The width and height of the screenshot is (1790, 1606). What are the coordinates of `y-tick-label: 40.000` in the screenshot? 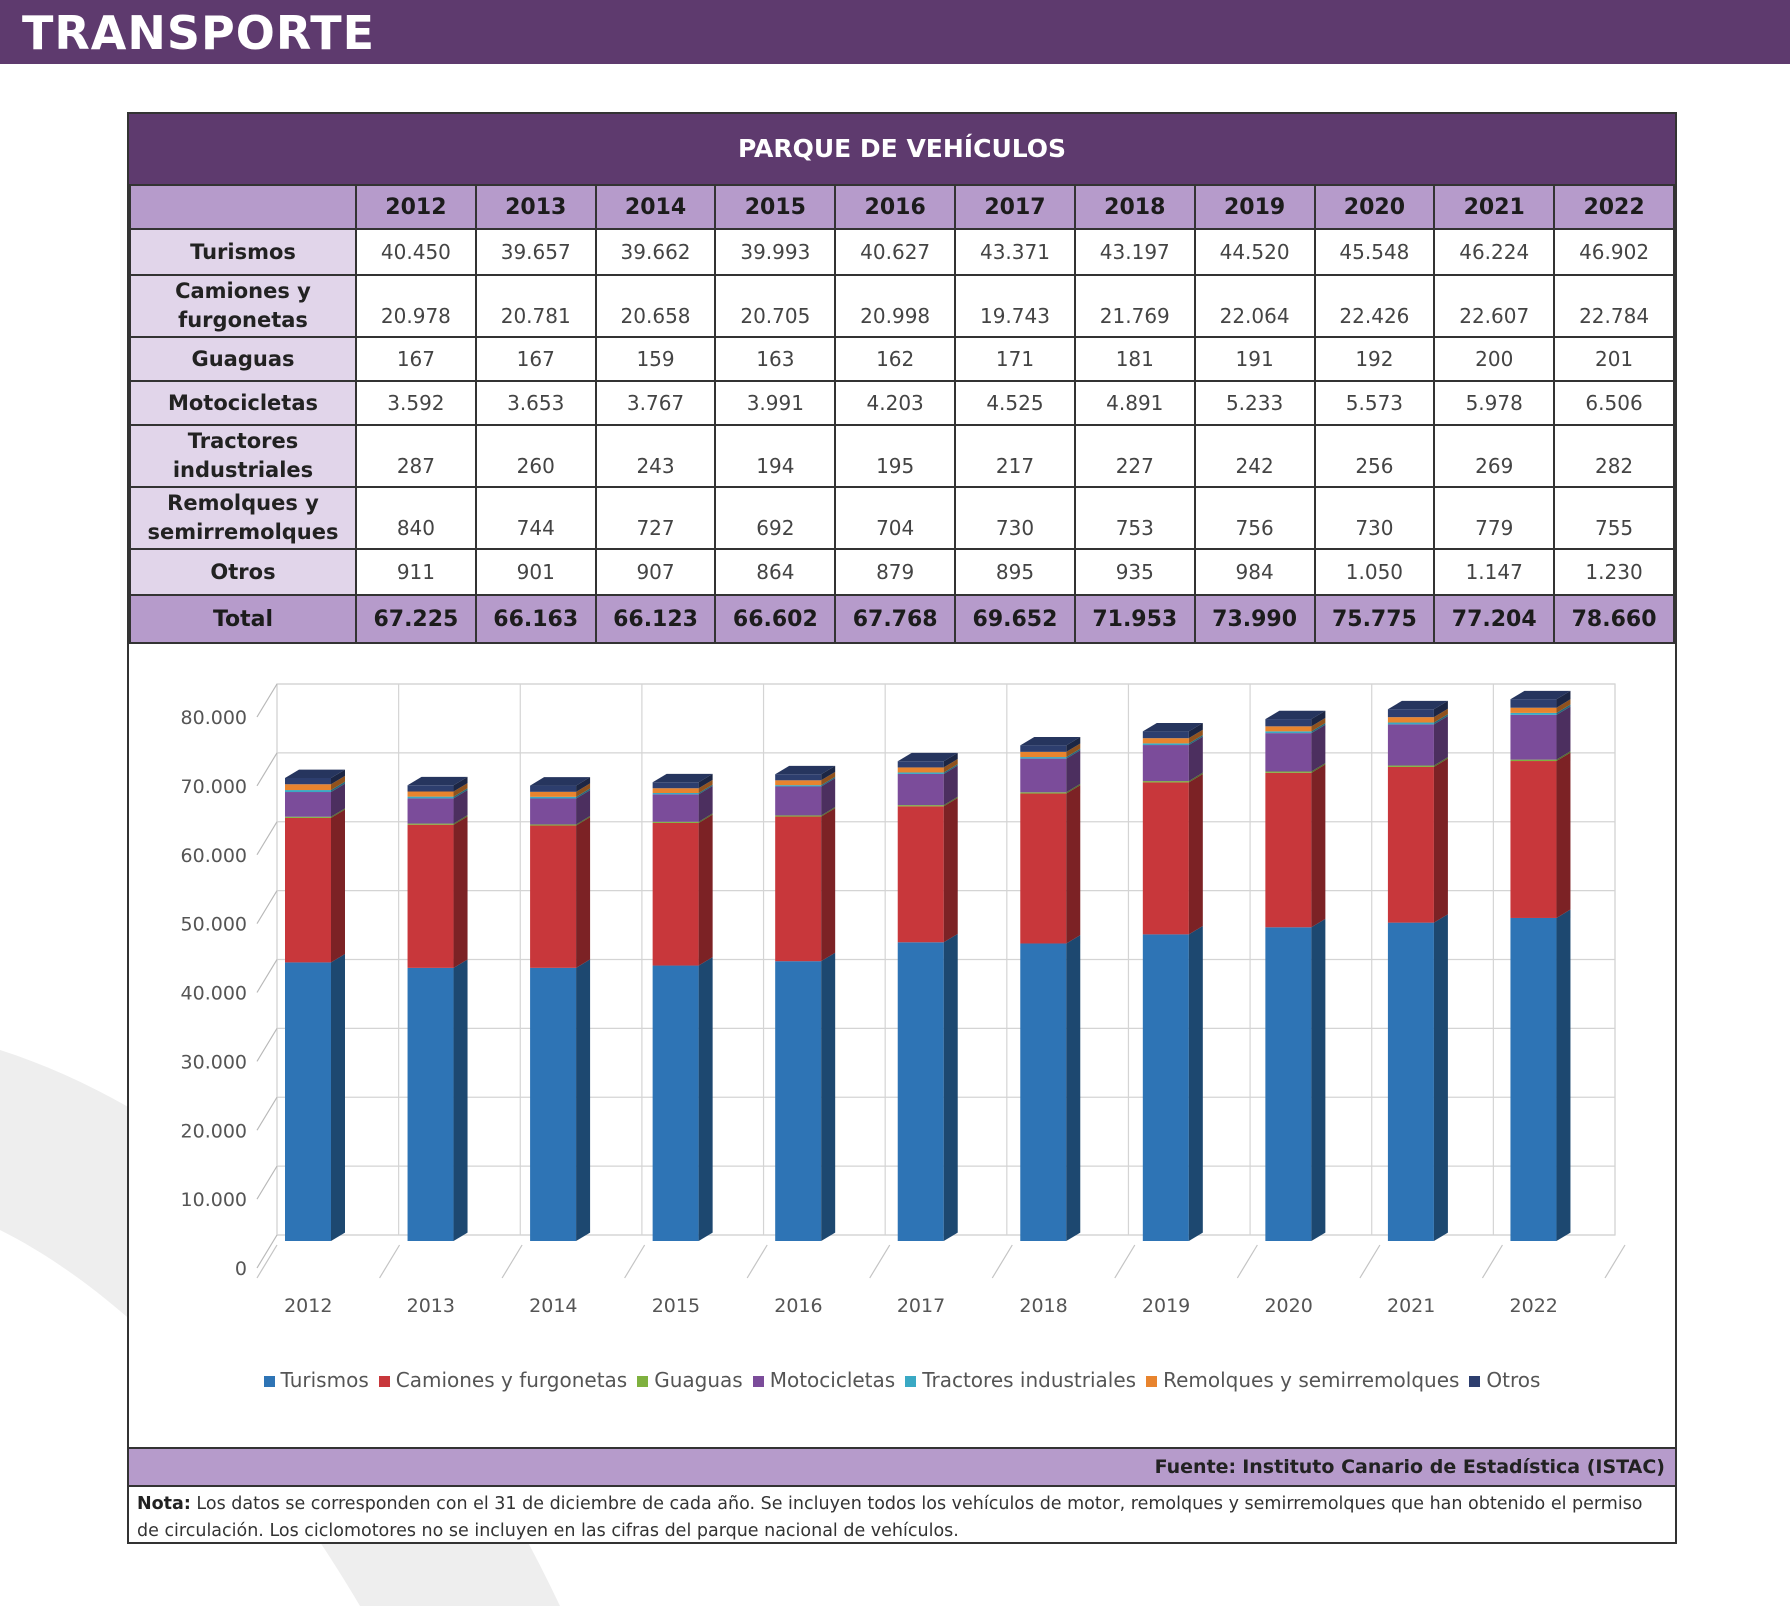 It's located at (214, 994).